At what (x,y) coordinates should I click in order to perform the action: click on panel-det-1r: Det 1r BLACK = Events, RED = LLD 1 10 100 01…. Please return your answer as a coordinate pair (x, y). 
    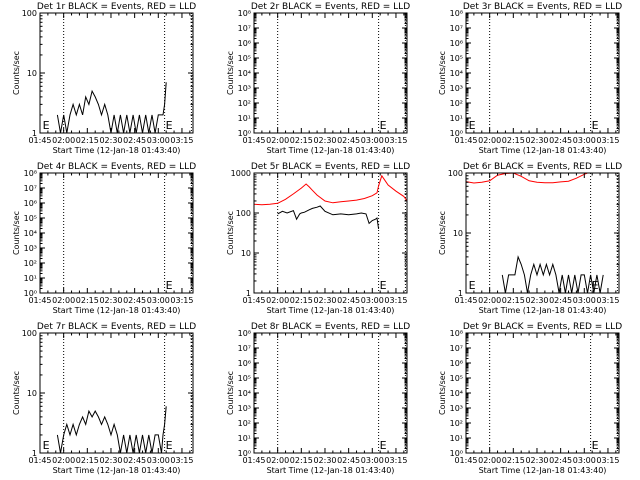
    Looking at the image, I should click on (104, 78).